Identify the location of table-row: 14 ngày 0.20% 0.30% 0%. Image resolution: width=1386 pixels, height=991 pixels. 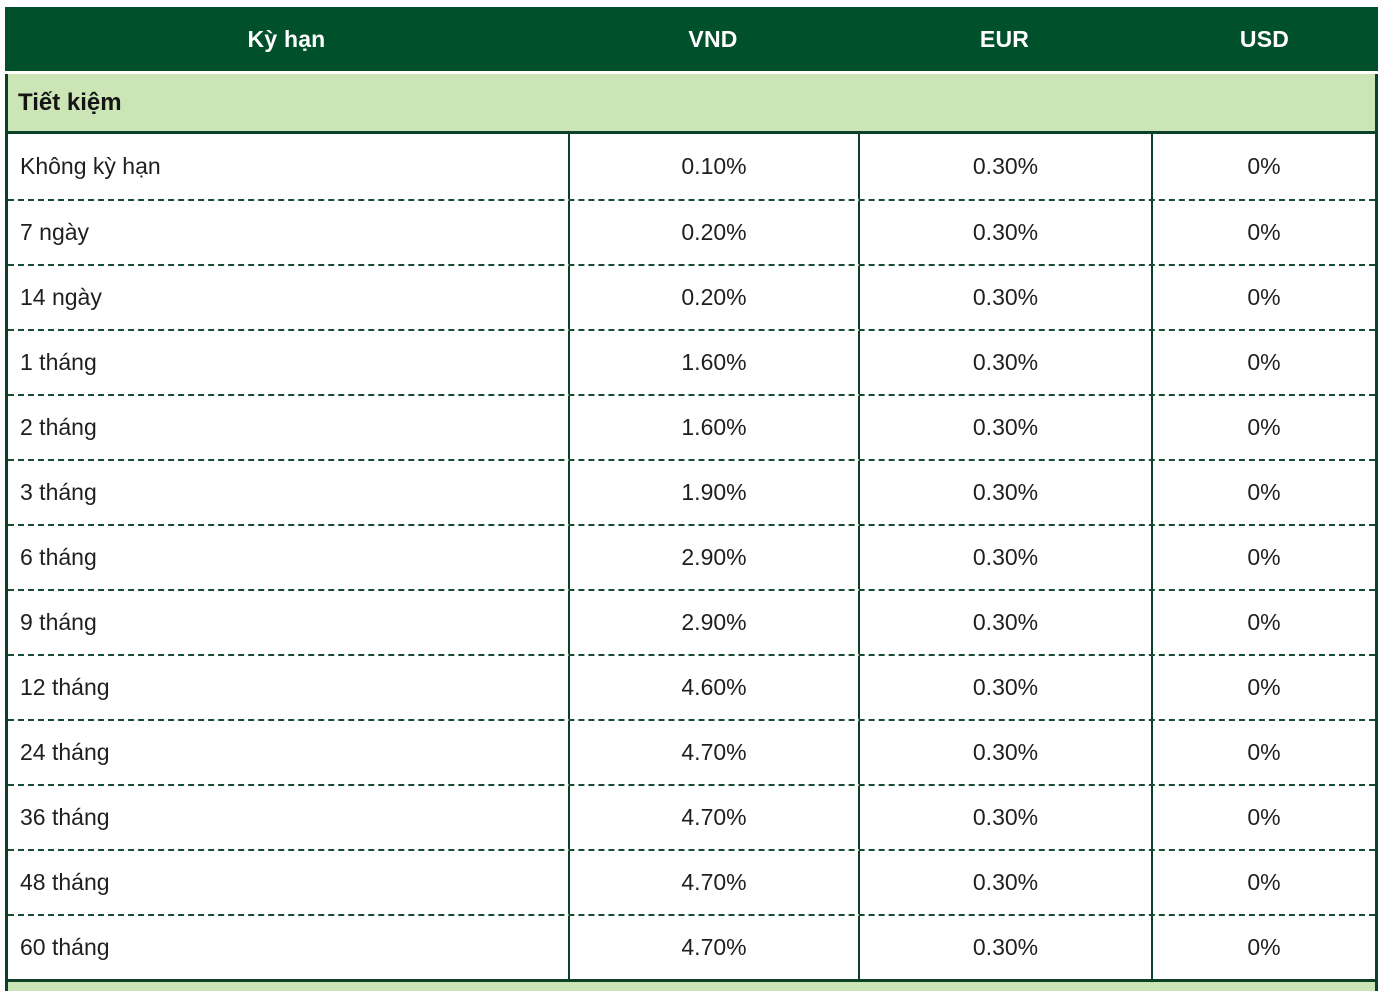
(691, 296).